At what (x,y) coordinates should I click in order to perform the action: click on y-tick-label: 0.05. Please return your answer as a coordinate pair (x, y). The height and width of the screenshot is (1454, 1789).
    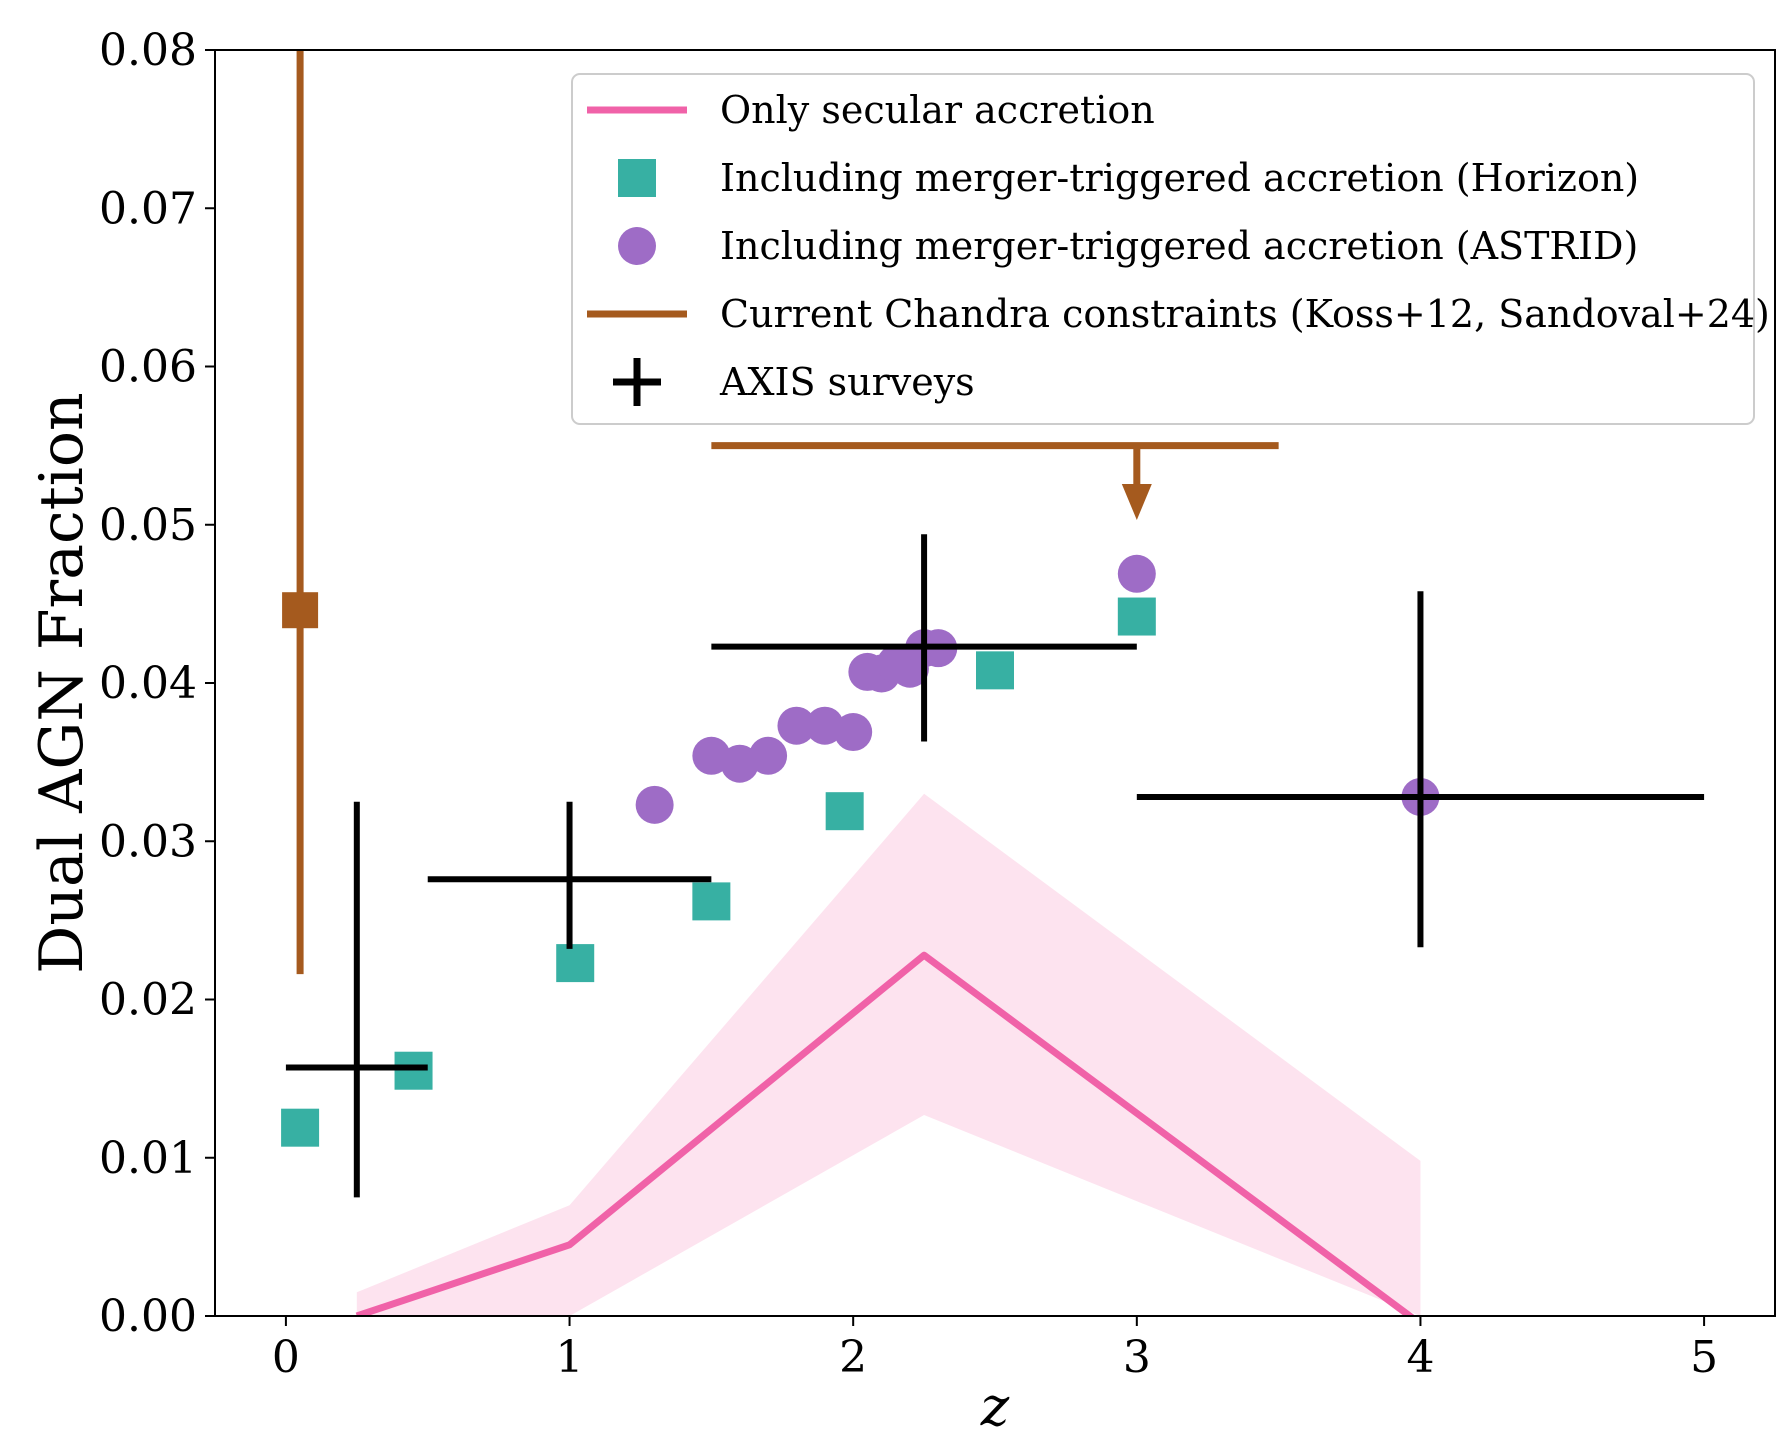
    Looking at the image, I should click on (148, 525).